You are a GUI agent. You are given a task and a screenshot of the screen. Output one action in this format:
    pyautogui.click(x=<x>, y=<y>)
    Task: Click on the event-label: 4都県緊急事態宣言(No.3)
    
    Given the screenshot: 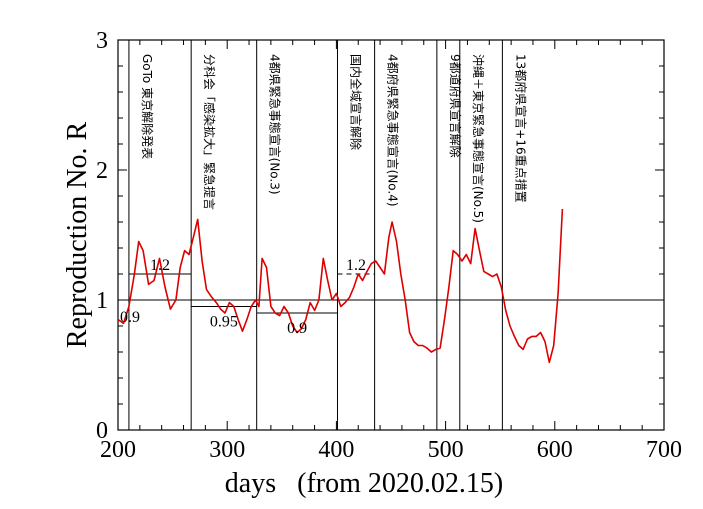 What is the action you would take?
    pyautogui.click(x=275, y=124)
    